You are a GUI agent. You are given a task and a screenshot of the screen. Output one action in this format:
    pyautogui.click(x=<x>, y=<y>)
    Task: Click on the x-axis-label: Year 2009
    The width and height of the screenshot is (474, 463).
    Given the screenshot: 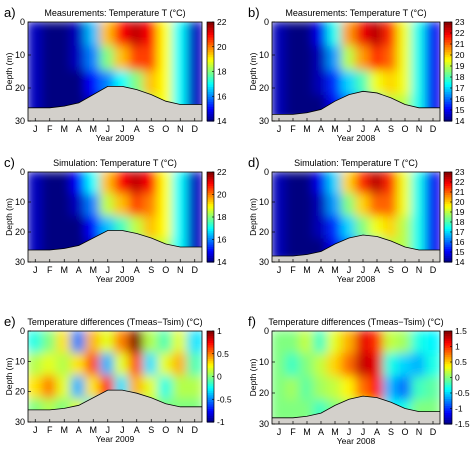 What is the action you would take?
    pyautogui.click(x=115, y=439)
    